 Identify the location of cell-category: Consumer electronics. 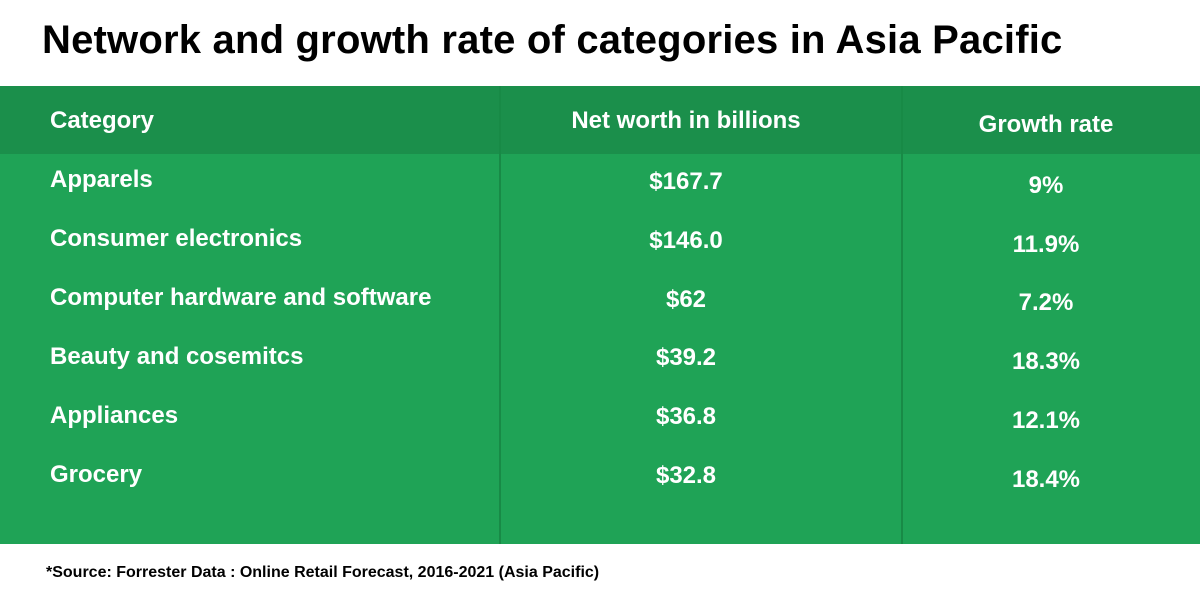
(176, 238).